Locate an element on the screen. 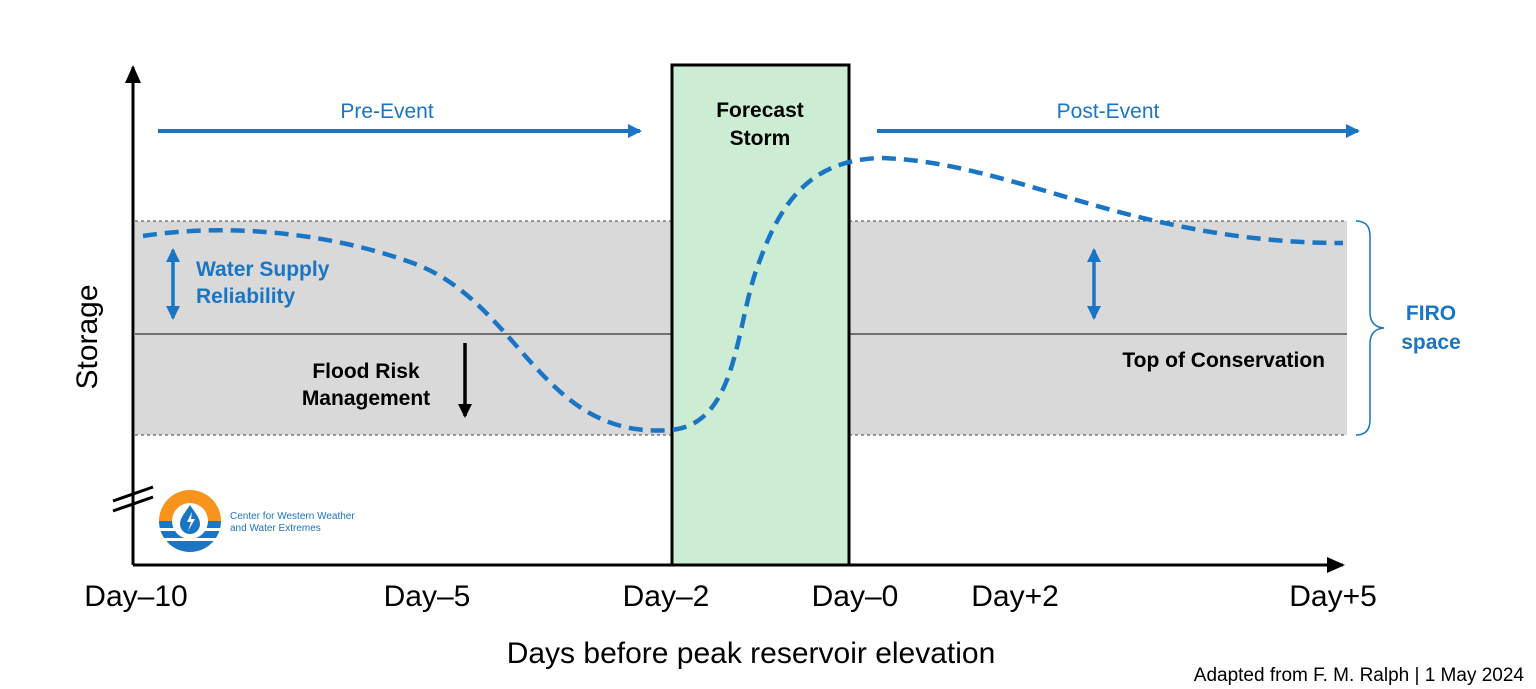 The image size is (1536, 689). flood-risk-label-line2: Management is located at coordinates (366, 398).